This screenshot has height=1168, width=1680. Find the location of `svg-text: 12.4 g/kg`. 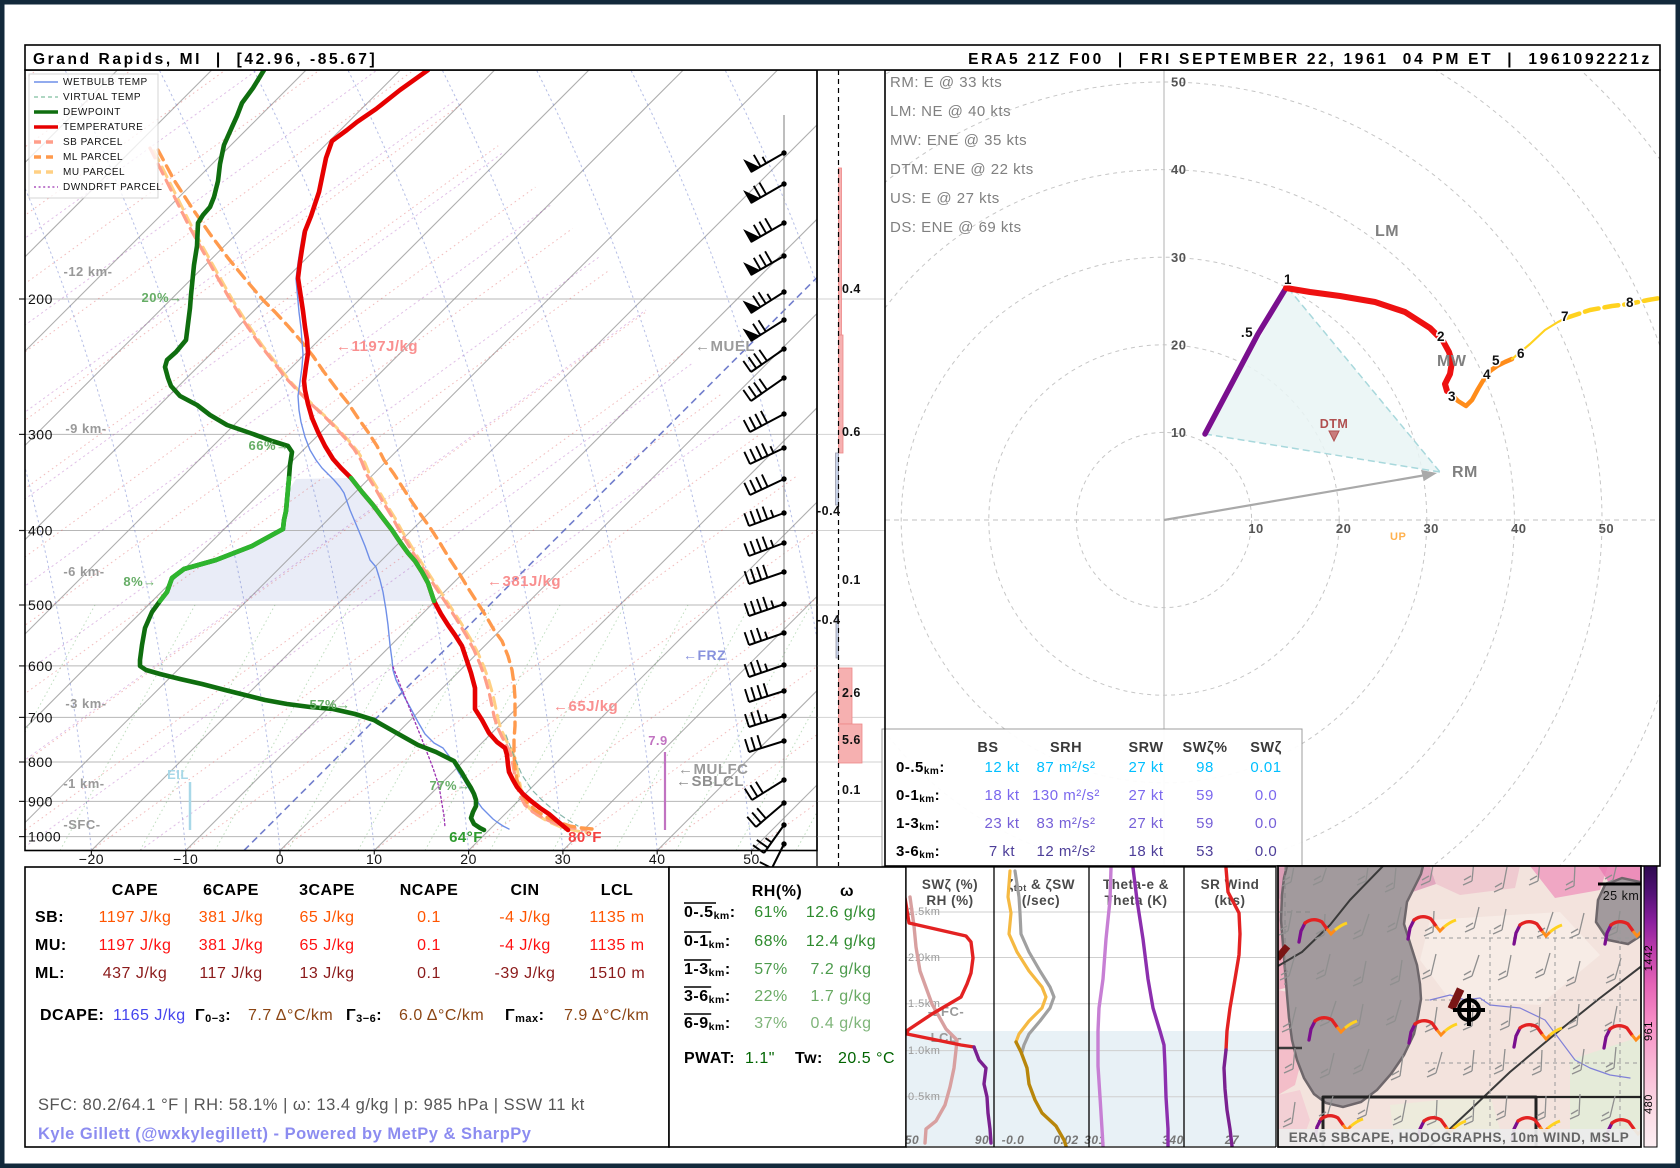

svg-text: 12.4 g/kg is located at coordinates (841, 941).